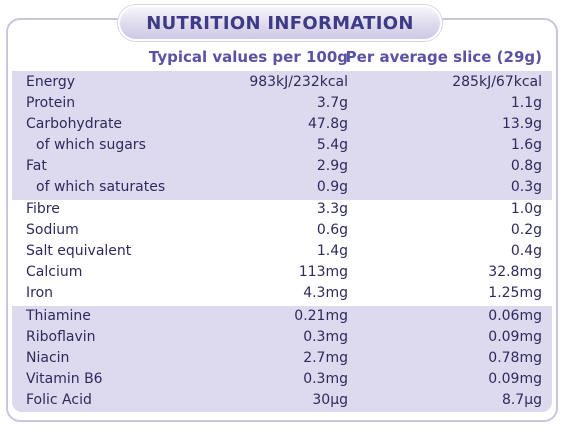 The width and height of the screenshot is (574, 434). Describe the element at coordinates (521, 124) in the screenshot. I see `value-per-slice: 13.9g` at that location.